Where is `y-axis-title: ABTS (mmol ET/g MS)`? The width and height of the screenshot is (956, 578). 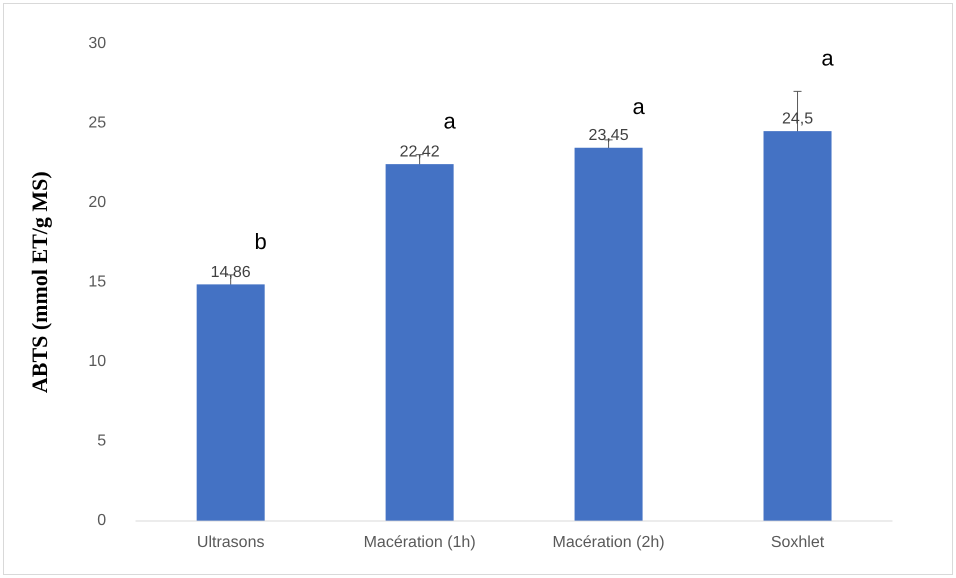 y-axis-title: ABTS (mmol ET/g MS) is located at coordinates (39, 282).